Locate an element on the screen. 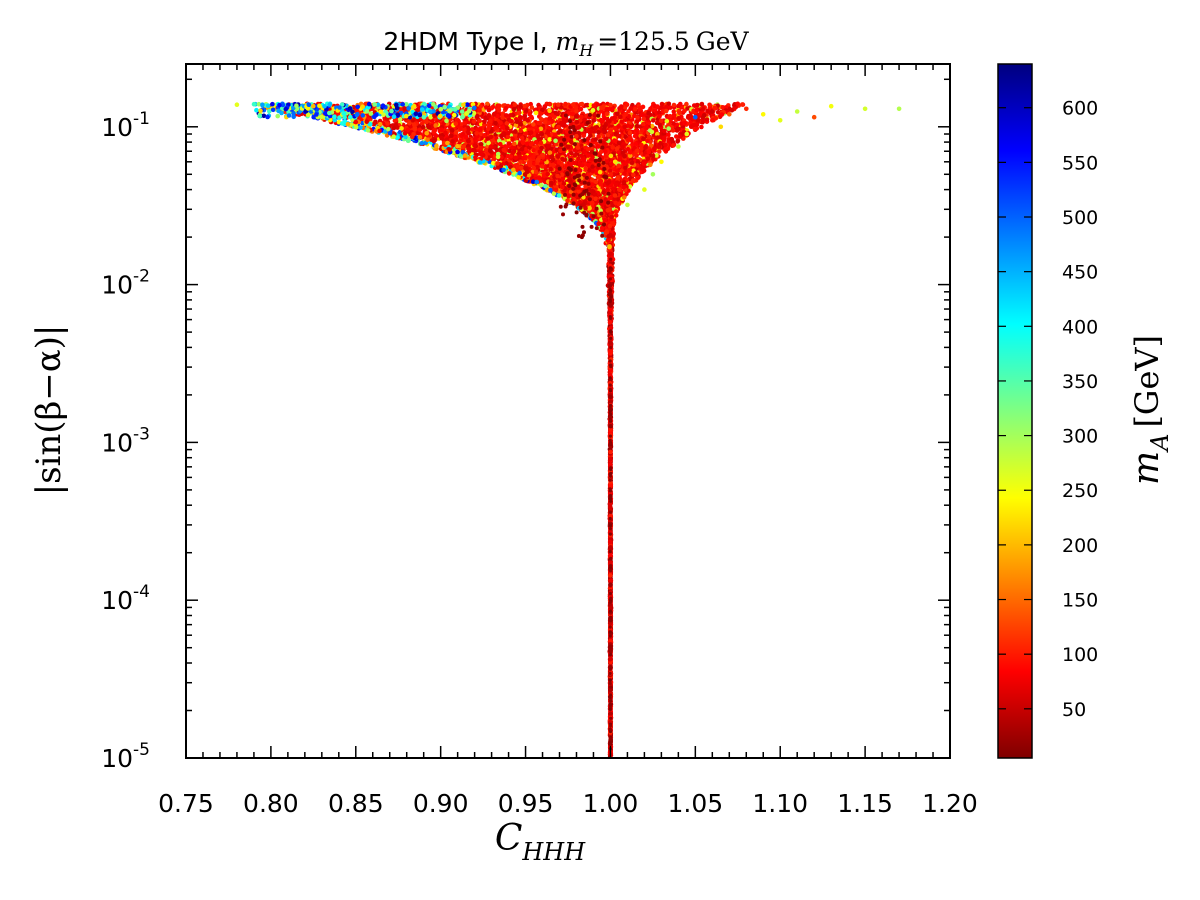 Image resolution: width=1200 pixels, height=900 pixels. chart-title: 2HDM Type I, mH =125.5 GeV is located at coordinates (566, 43).